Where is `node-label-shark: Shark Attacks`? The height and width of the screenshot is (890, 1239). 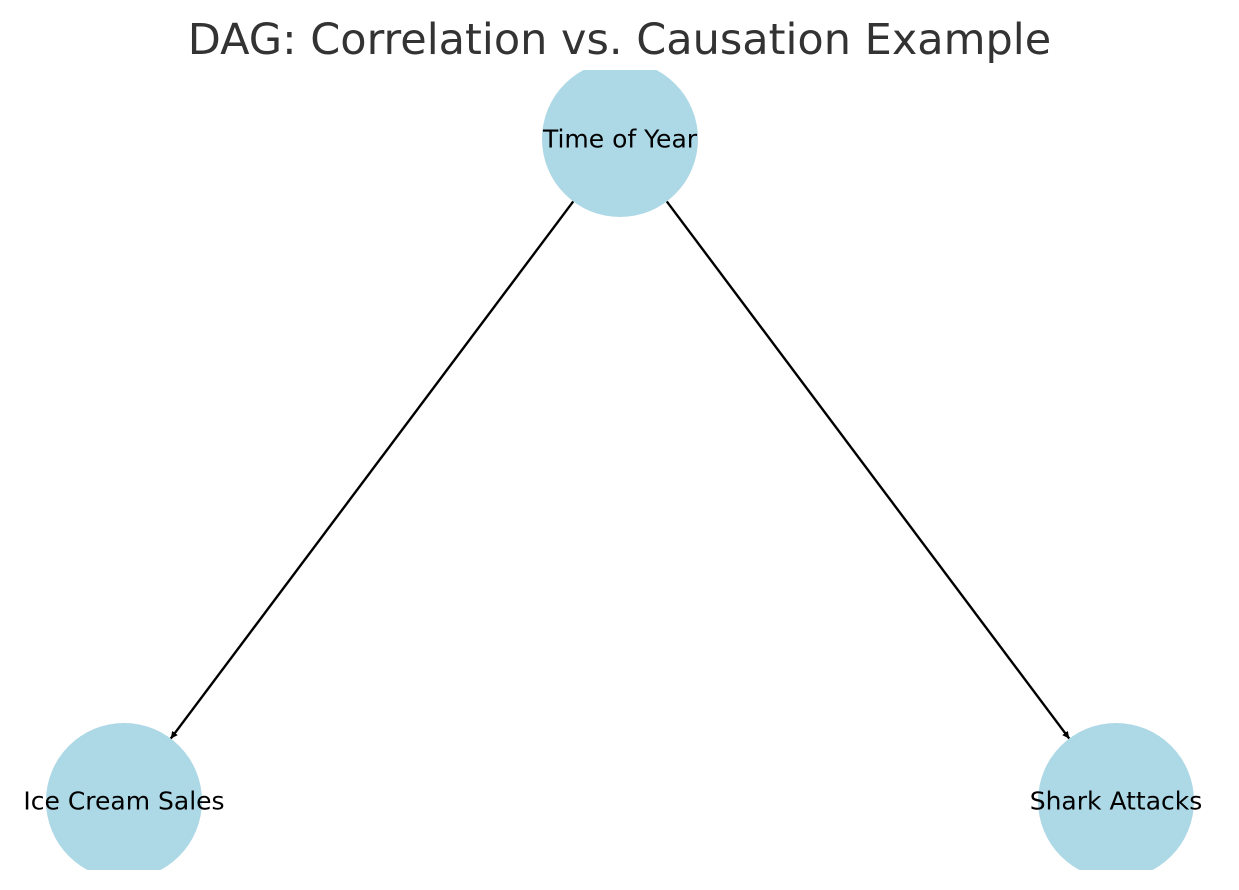 node-label-shark: Shark Attacks is located at coordinates (1116, 801).